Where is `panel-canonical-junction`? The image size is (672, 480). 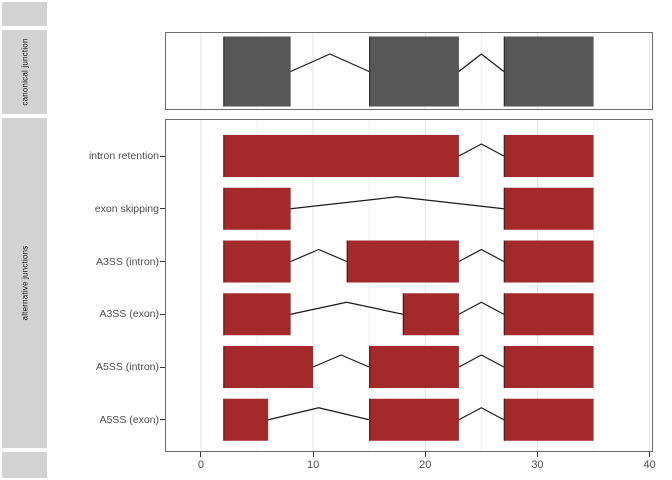
panel-canonical-junction is located at coordinates (409, 71).